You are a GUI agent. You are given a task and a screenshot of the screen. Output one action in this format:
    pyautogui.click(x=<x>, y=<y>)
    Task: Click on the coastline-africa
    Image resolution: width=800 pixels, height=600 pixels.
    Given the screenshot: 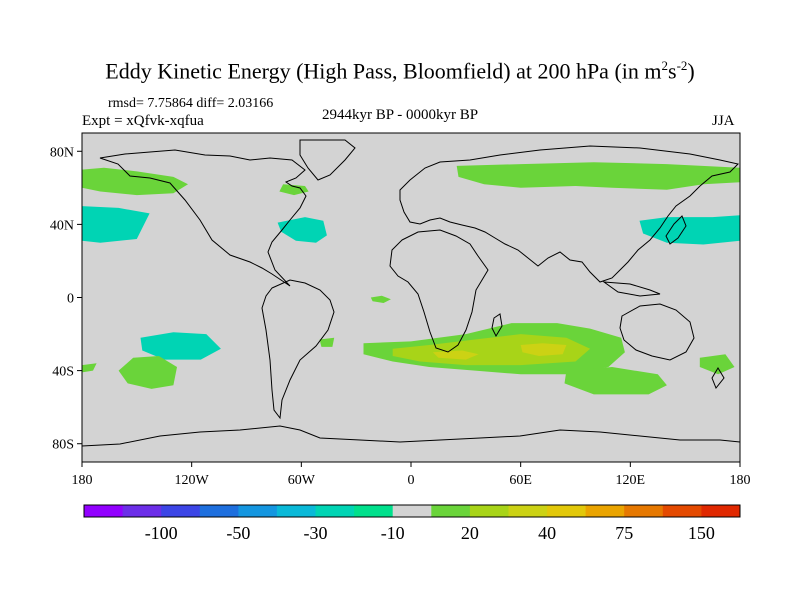 What is the action you would take?
    pyautogui.click(x=439, y=291)
    